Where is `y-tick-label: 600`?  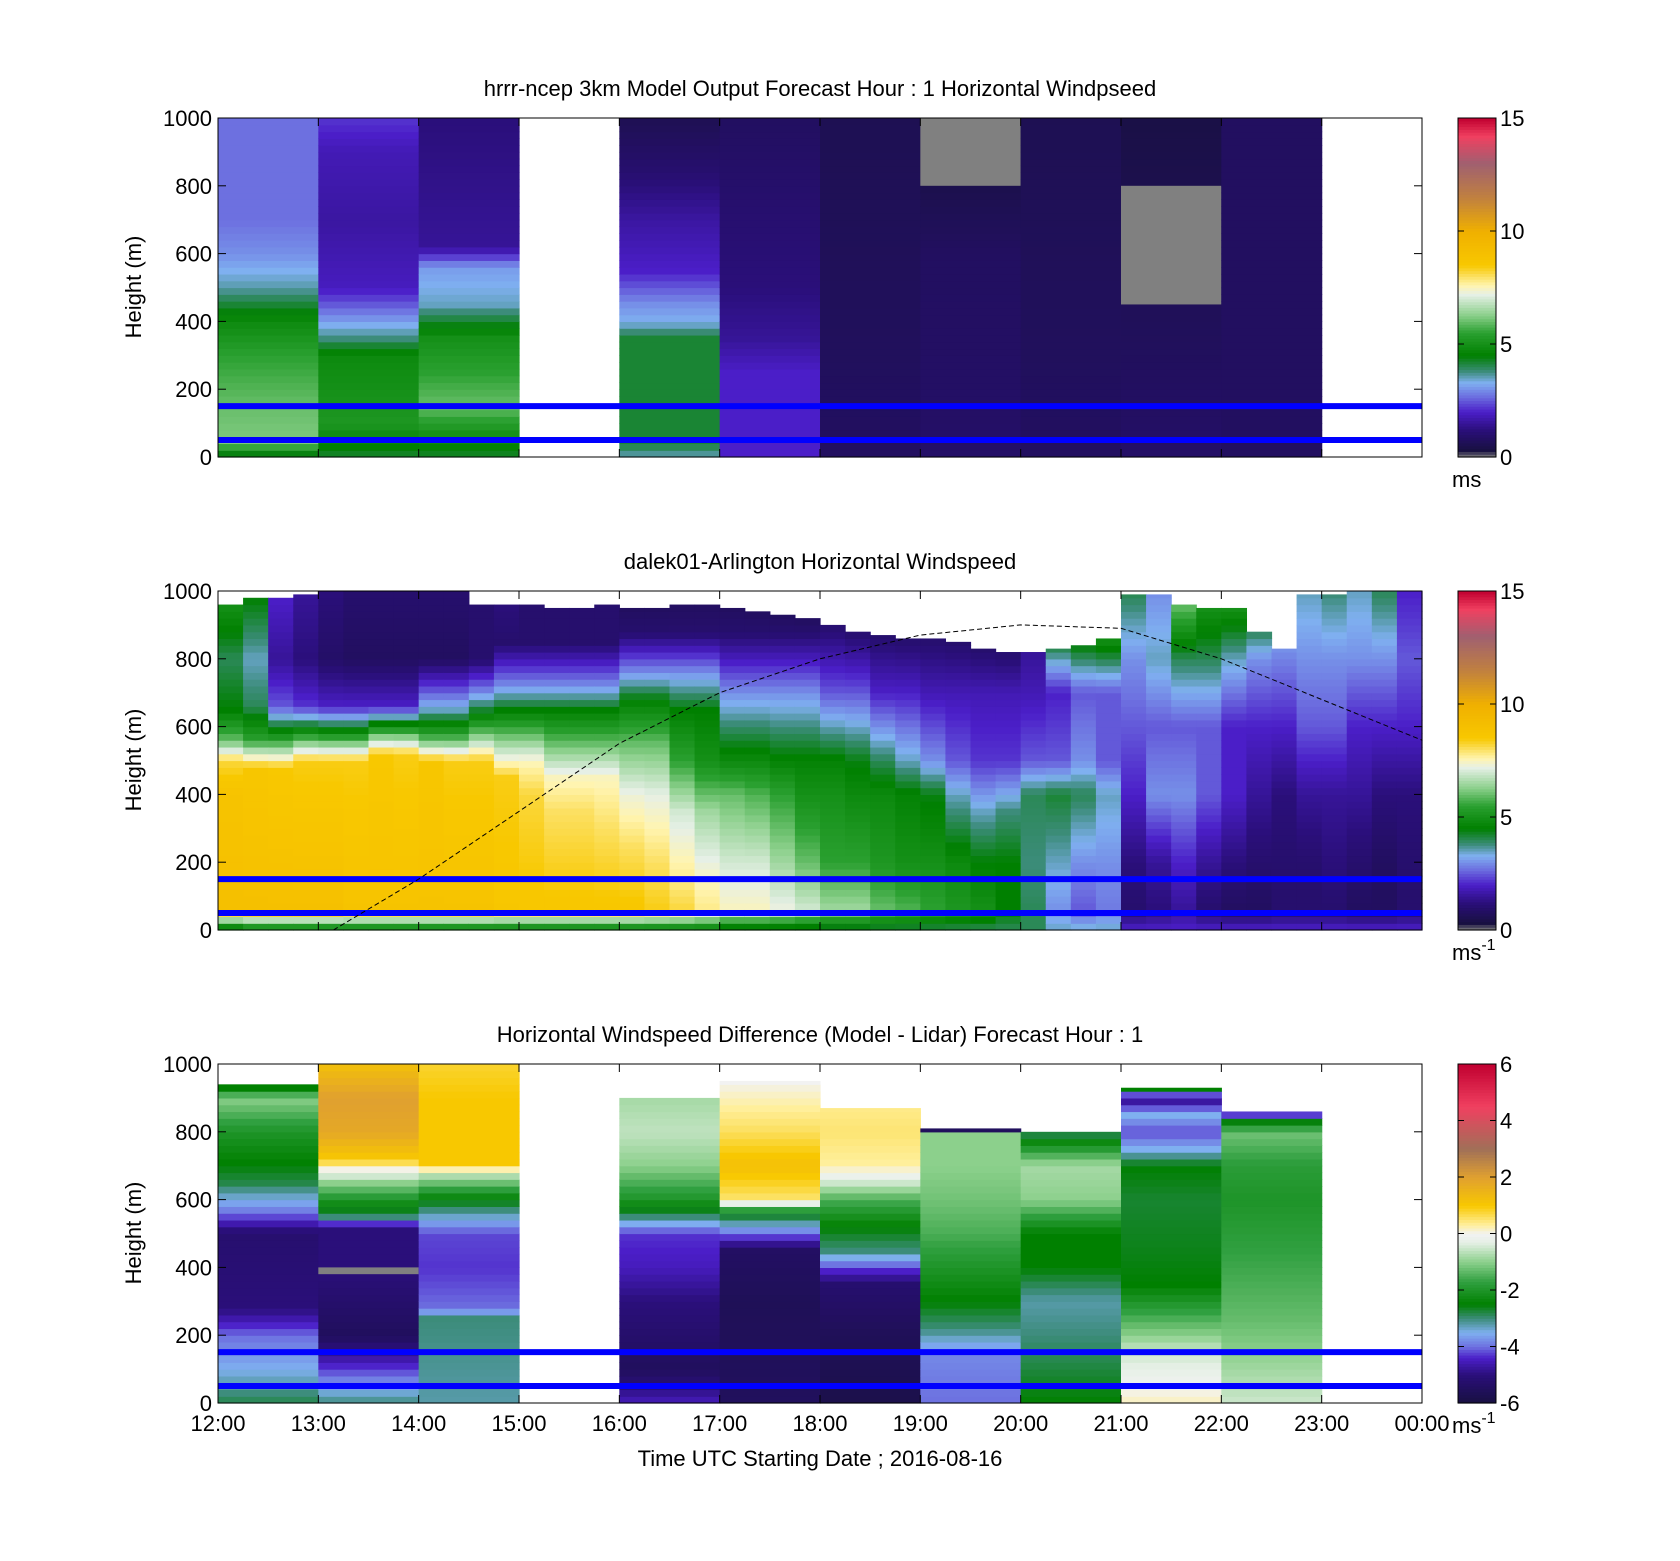
y-tick-label: 600 is located at coordinates (193, 254).